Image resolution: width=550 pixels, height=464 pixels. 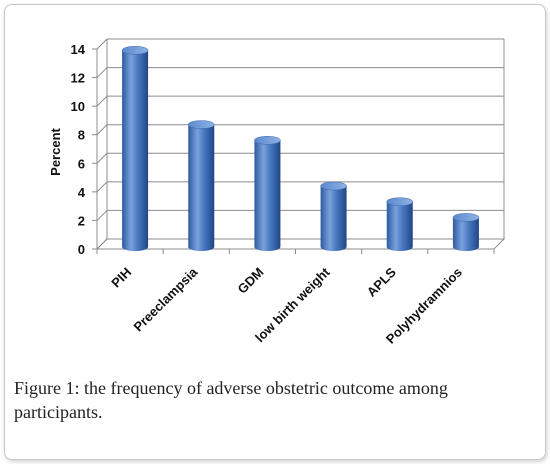 What do you see at coordinates (78, 78) in the screenshot?
I see `y-tick-label: 12` at bounding box center [78, 78].